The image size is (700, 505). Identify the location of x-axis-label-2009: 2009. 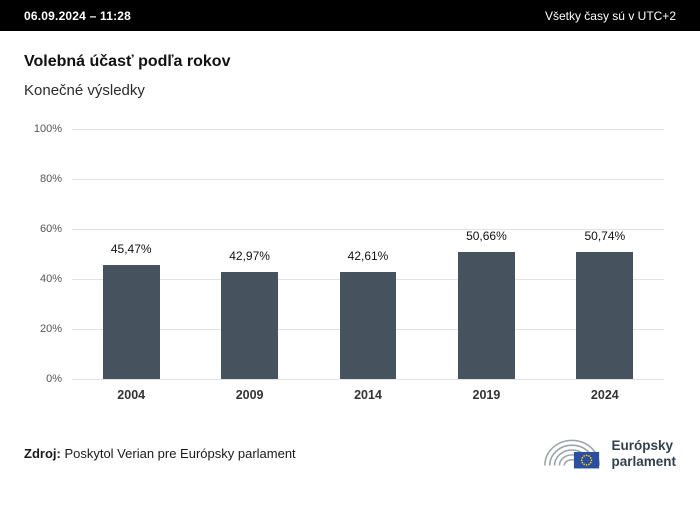
(249, 395).